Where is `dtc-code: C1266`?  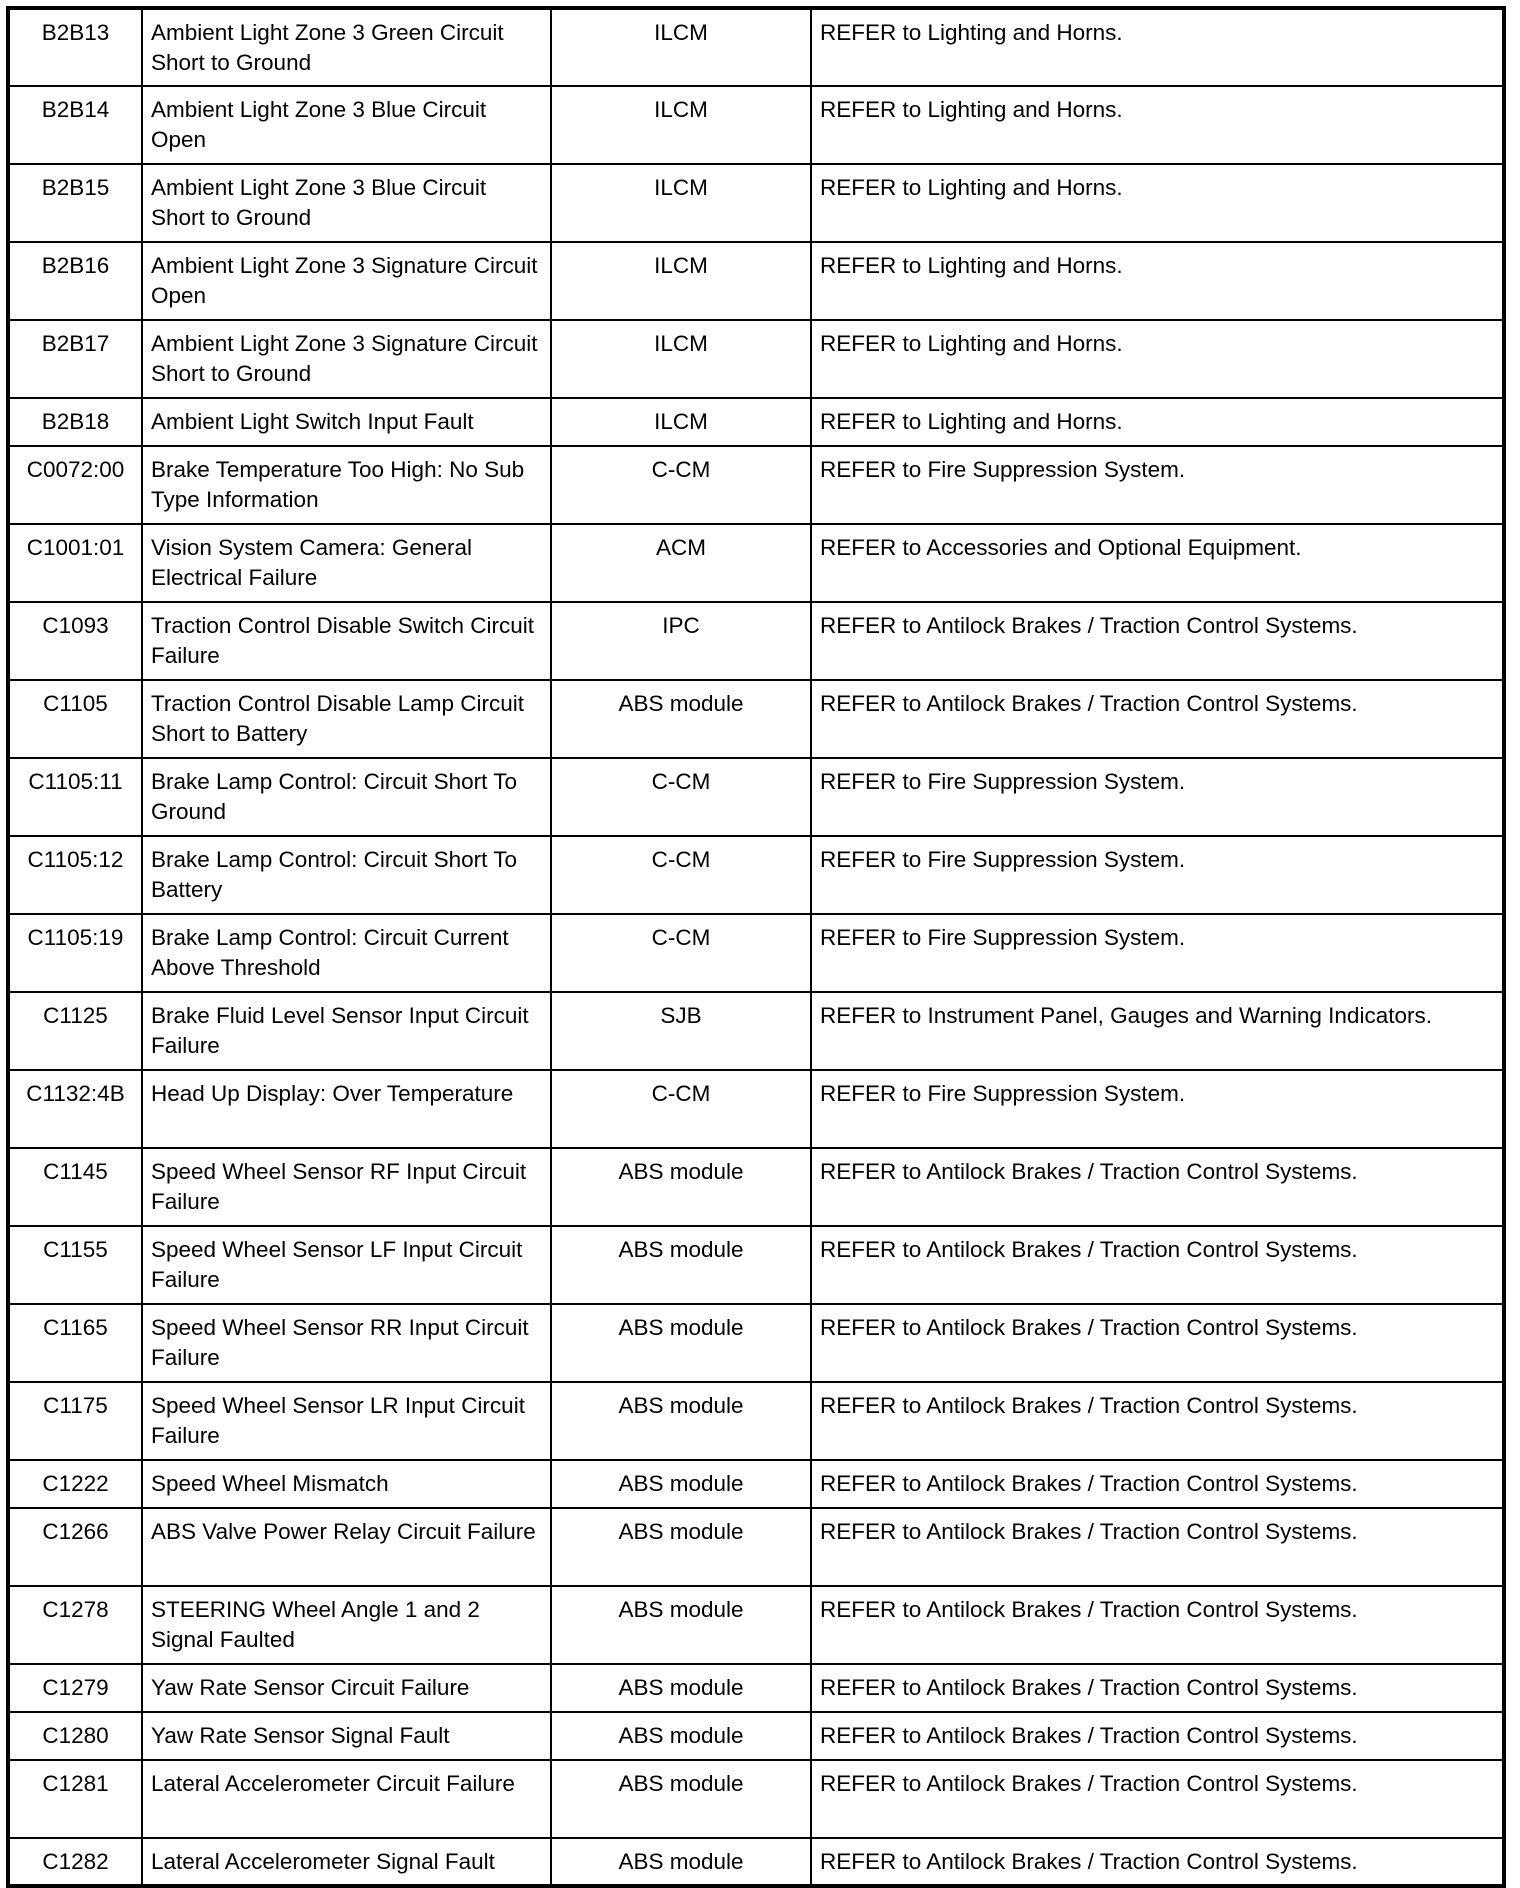
dtc-code: C1266 is located at coordinates (75, 1547).